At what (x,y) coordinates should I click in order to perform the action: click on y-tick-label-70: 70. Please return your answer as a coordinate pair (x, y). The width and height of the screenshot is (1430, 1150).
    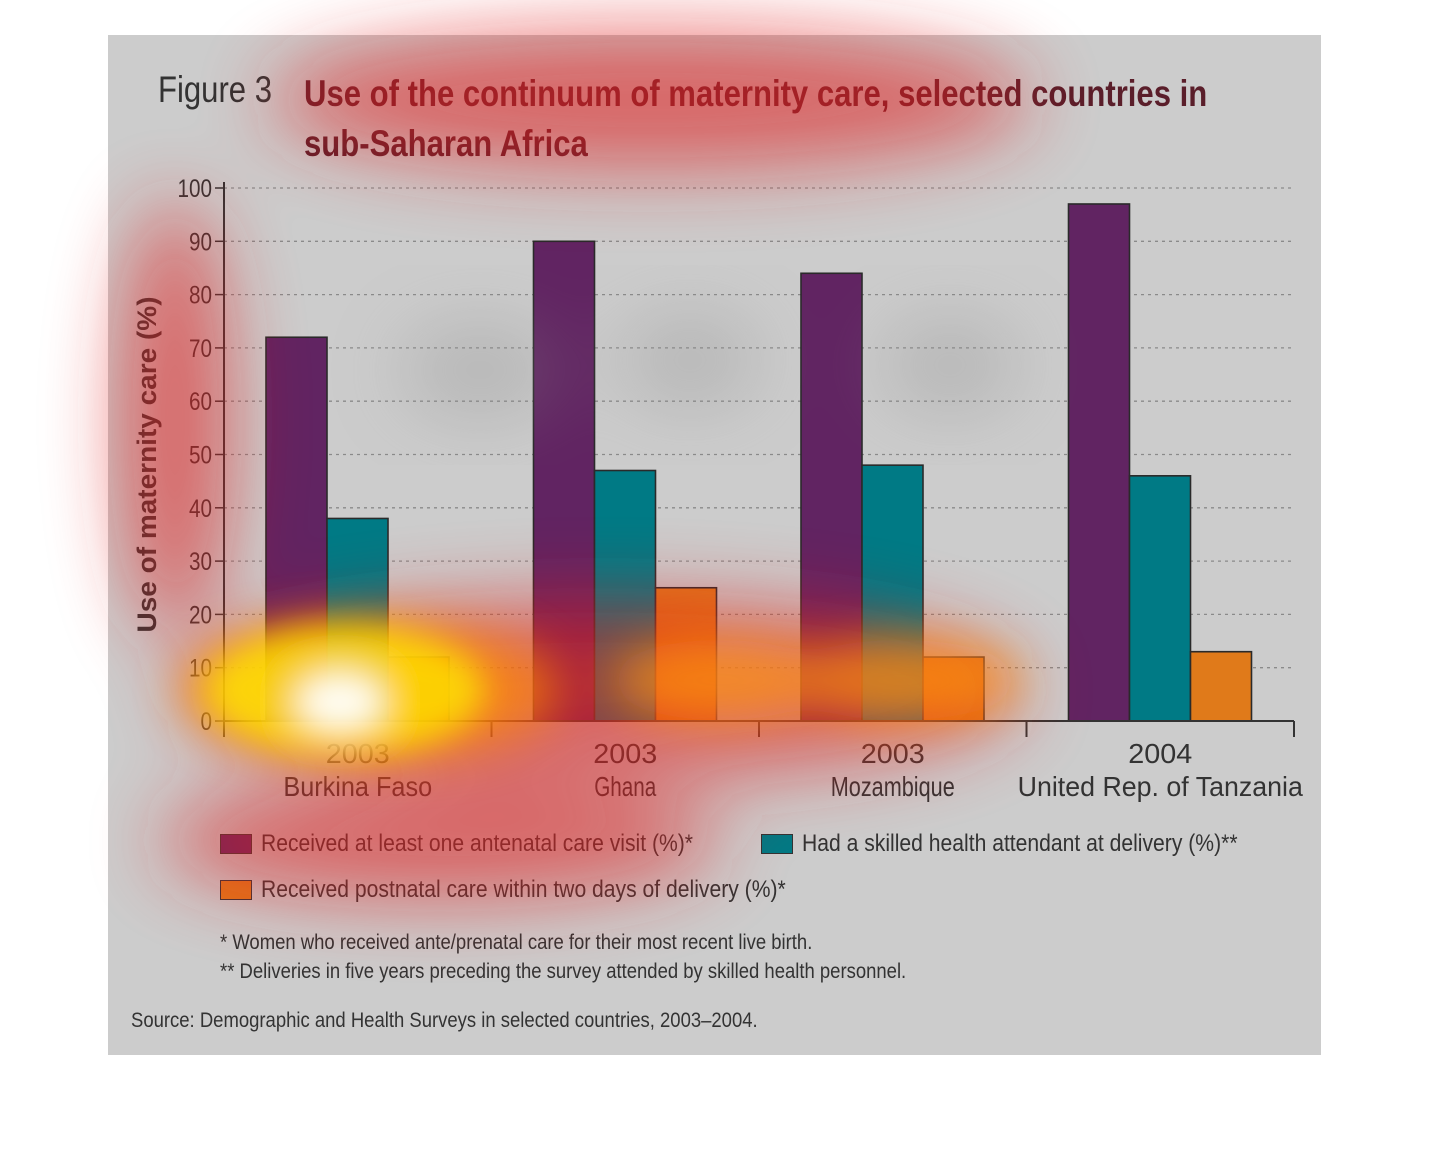
    Looking at the image, I should click on (200, 349).